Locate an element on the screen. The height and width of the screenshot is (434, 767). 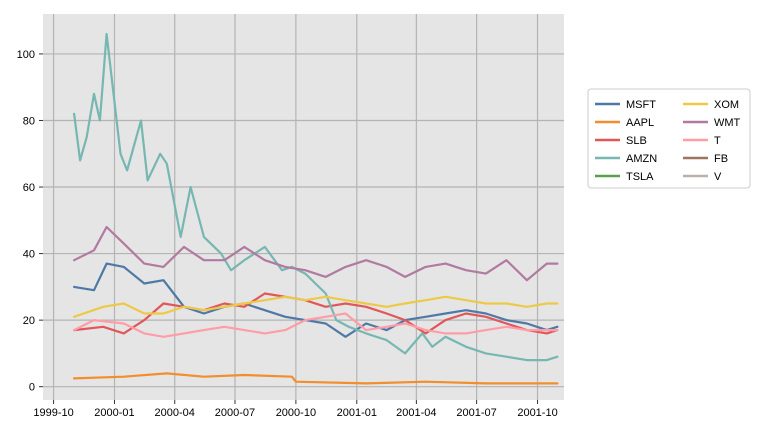
x-tick-label: 2001-01 is located at coordinates (357, 413).